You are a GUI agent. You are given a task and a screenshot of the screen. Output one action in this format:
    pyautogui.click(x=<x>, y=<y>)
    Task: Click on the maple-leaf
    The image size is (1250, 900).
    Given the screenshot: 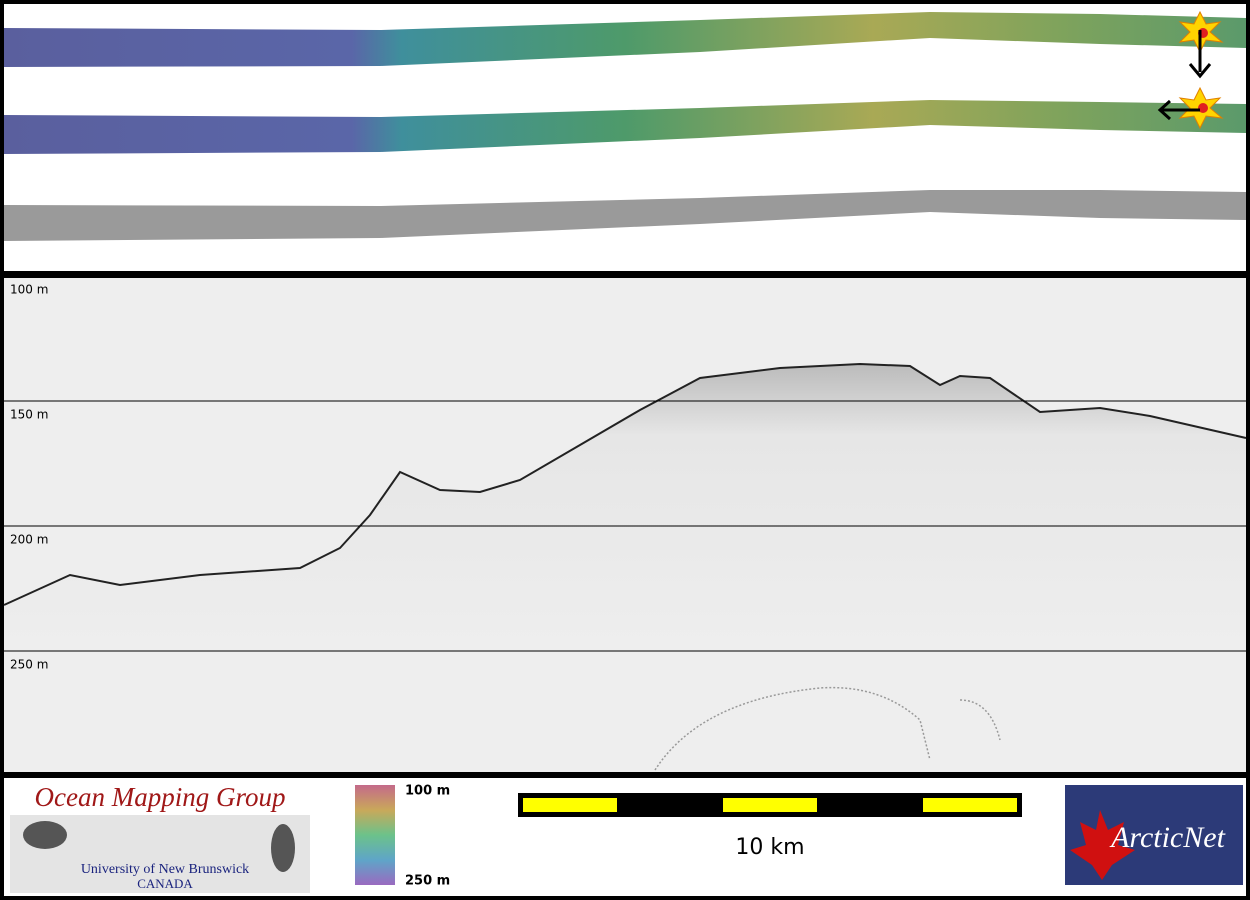 What is the action you would take?
    pyautogui.click(x=1102, y=845)
    